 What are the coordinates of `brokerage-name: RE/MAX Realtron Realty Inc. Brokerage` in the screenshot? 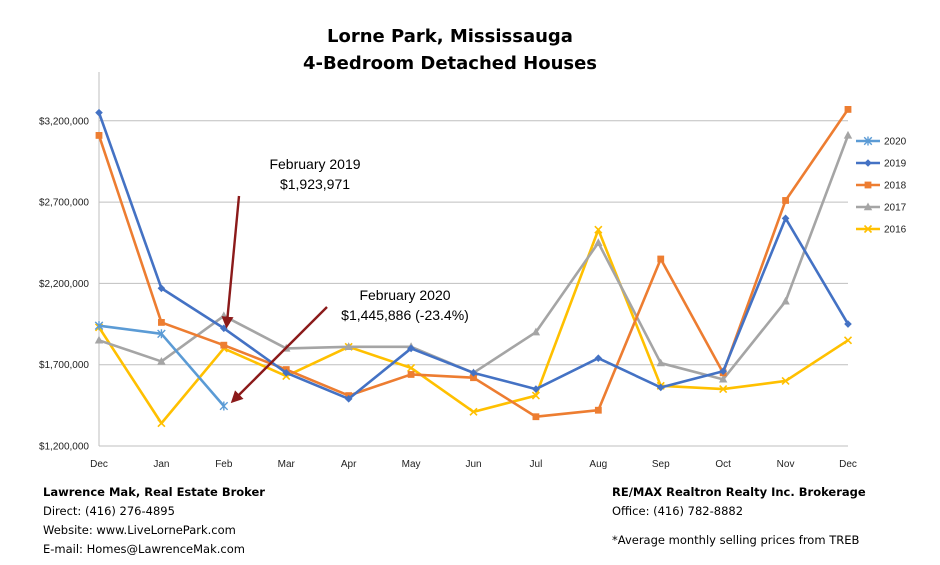 It's located at (739, 492).